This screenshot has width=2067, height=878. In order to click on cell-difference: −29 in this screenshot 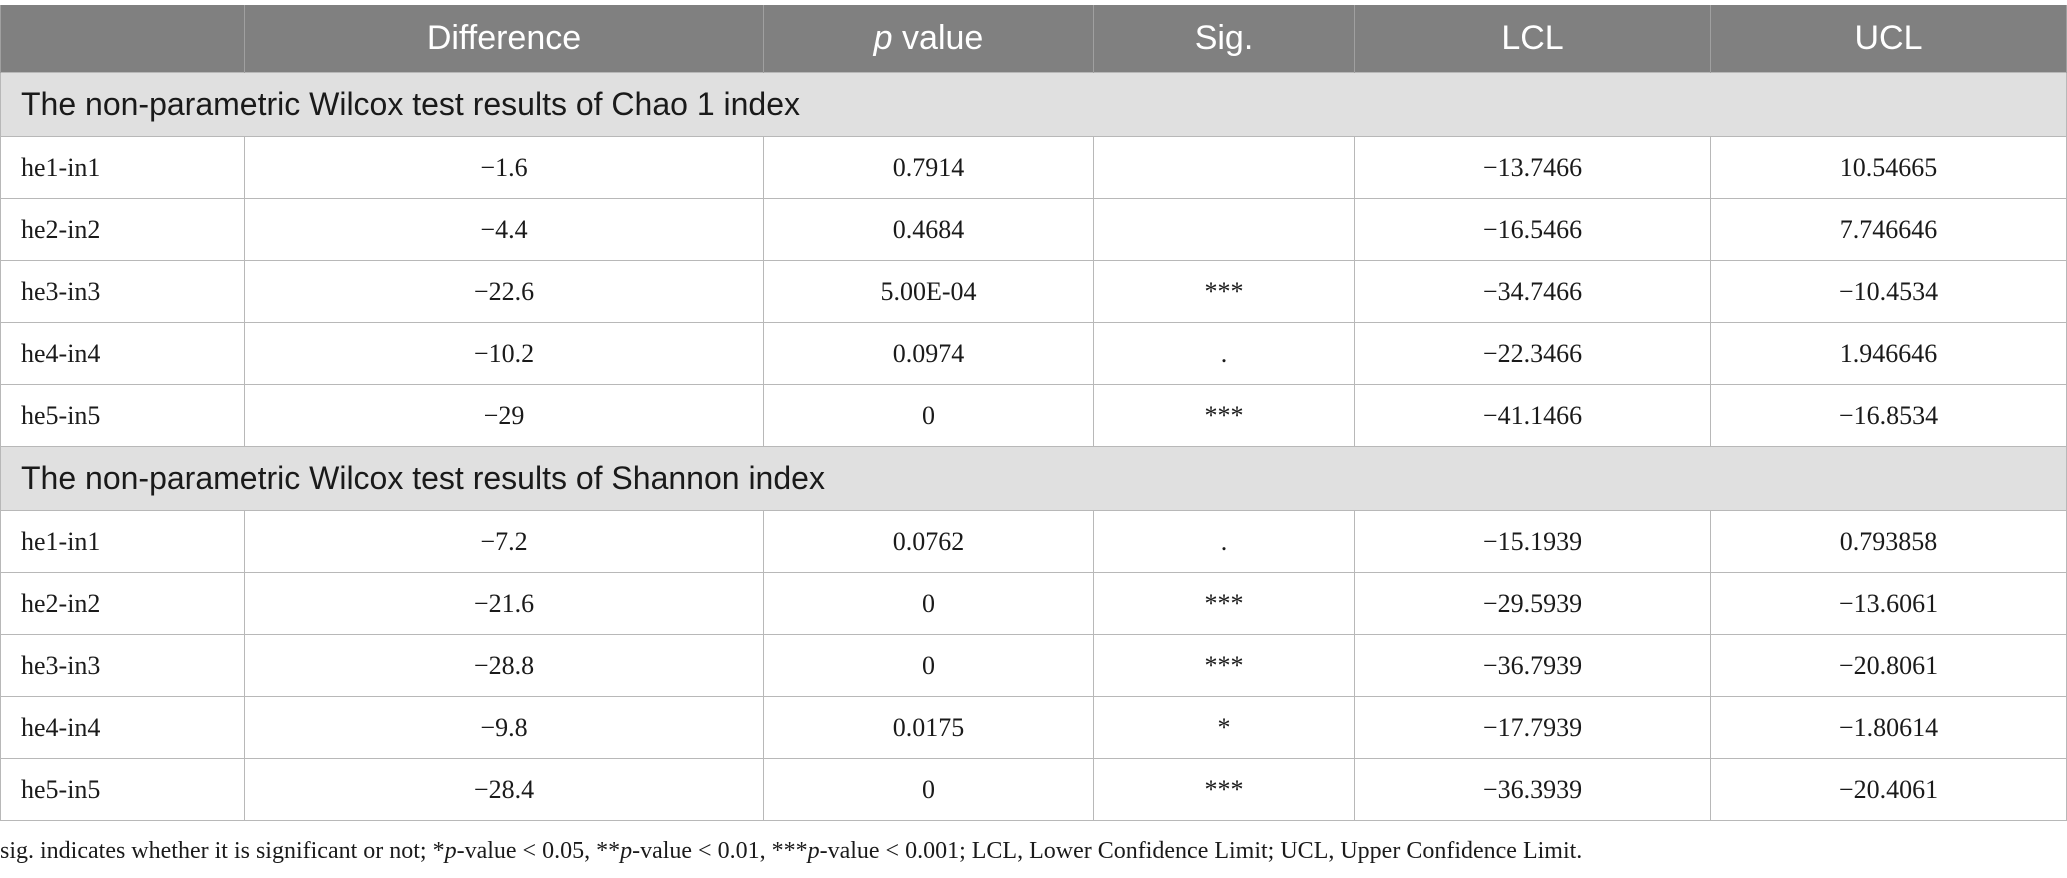, I will do `click(504, 415)`.